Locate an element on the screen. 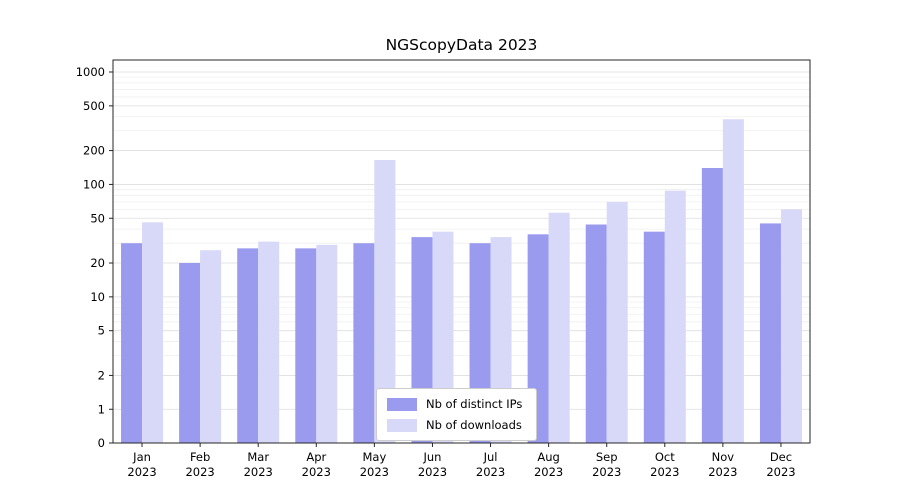  x-tick-label-month: Feb is located at coordinates (200, 457).